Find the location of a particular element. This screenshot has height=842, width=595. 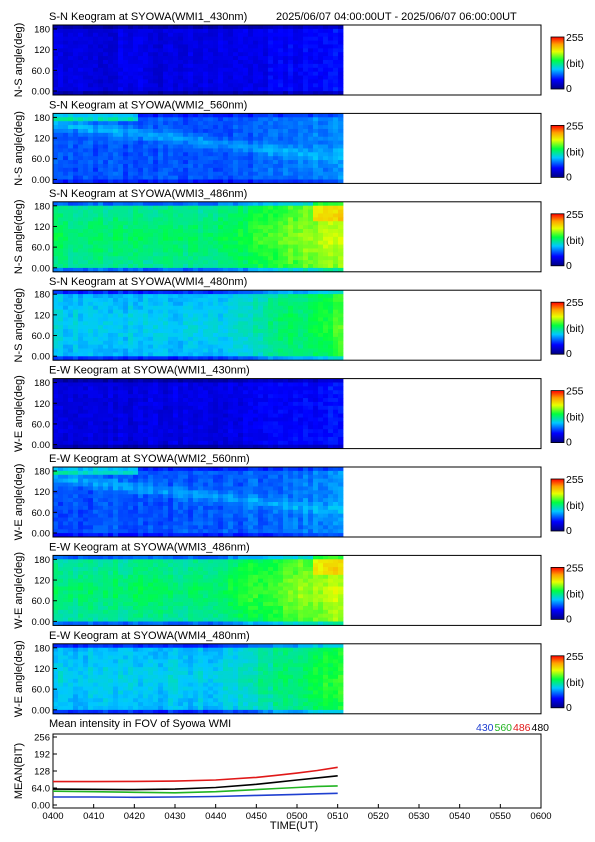

colorbar-max-label: 255 is located at coordinates (575, 215).